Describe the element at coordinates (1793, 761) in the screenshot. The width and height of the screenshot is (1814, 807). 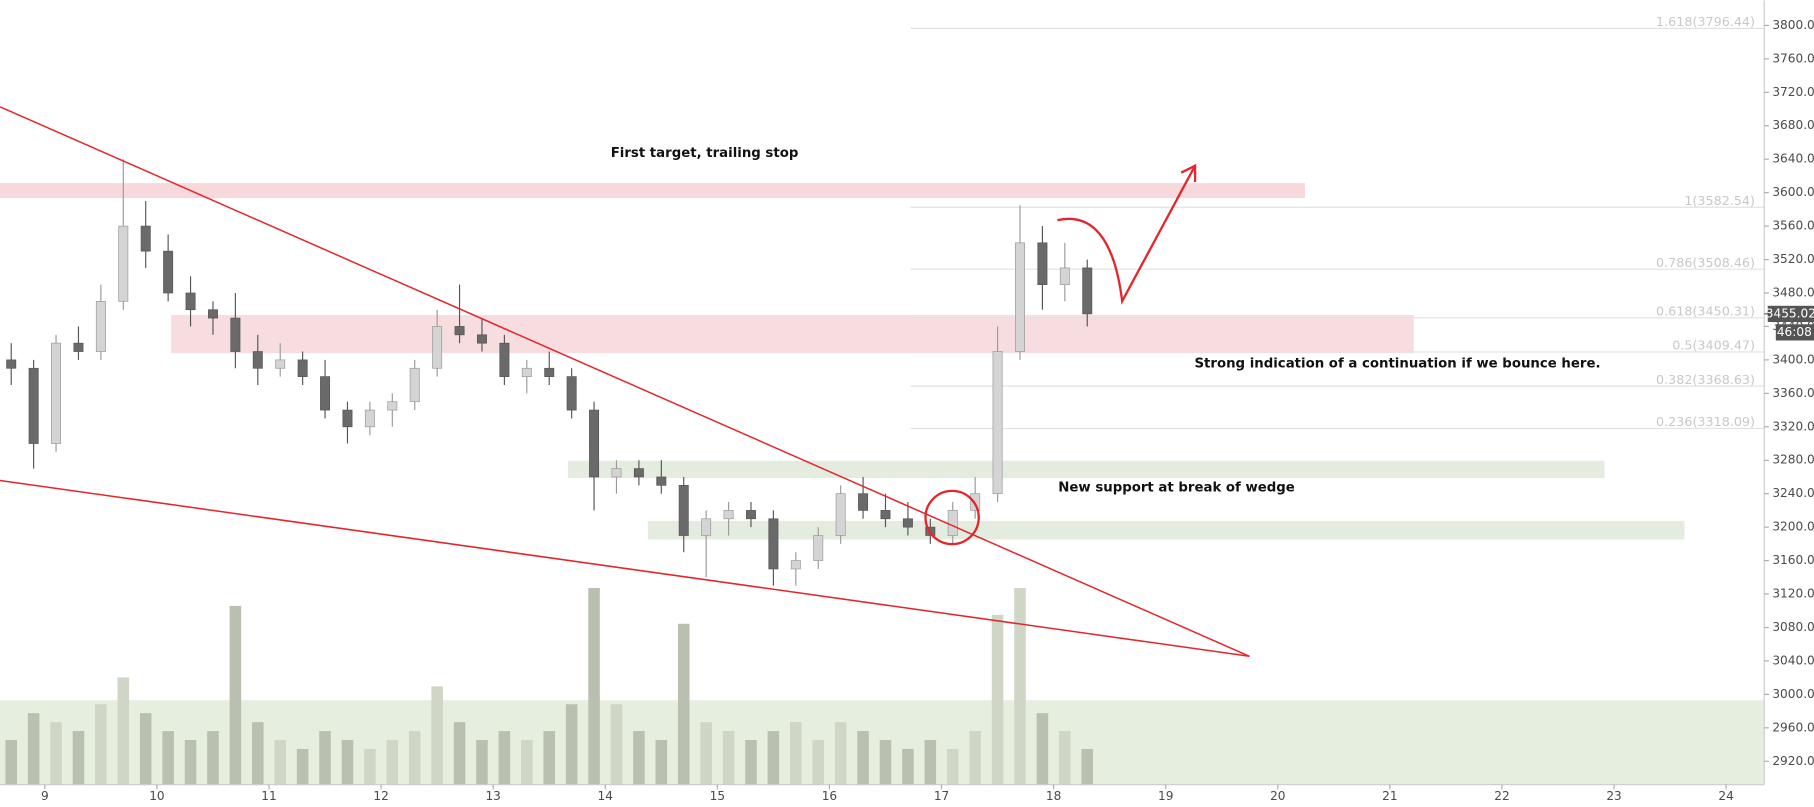
I see `y-tick-label: 2920.00` at that location.